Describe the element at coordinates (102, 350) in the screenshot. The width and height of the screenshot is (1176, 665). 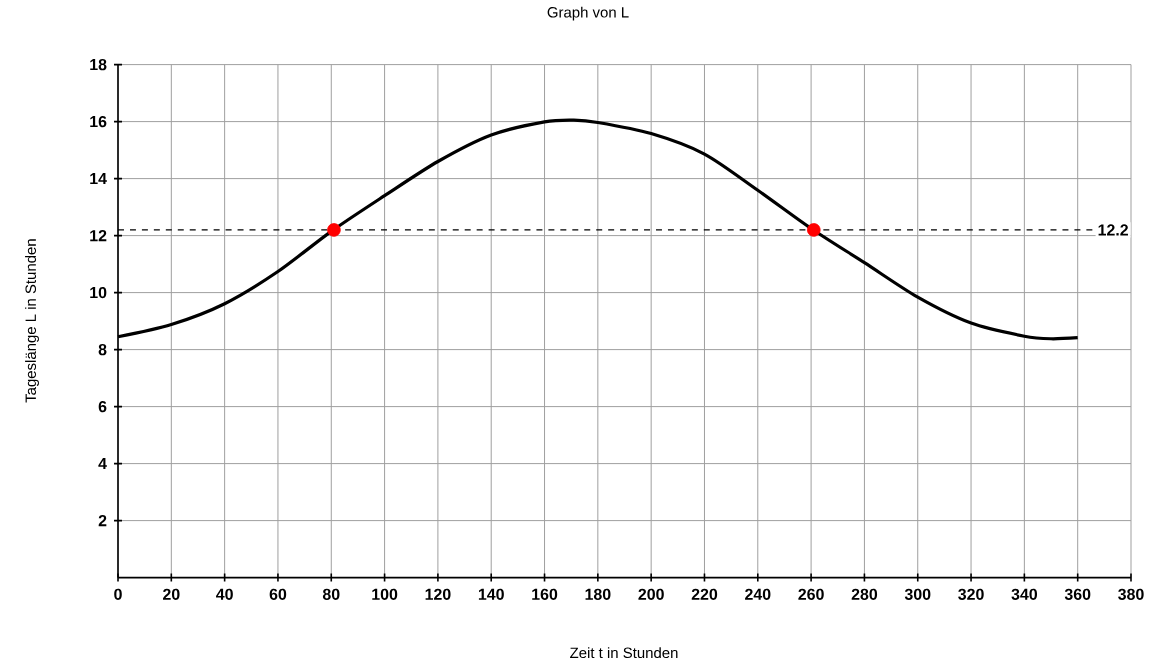
I see `y-tick-label: 8` at that location.